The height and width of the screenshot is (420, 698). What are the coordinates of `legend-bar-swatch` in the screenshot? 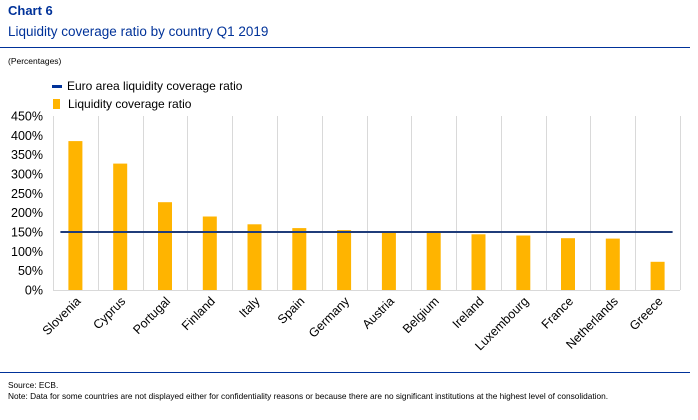 It's located at (56, 104).